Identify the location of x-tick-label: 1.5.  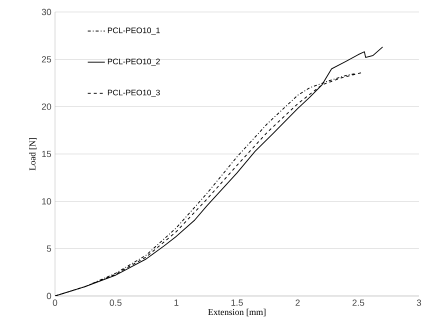
(237, 303).